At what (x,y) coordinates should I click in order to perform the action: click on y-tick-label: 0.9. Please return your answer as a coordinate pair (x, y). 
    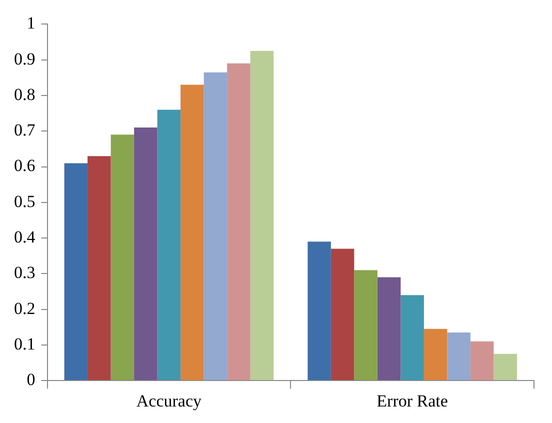
    Looking at the image, I should click on (25, 58).